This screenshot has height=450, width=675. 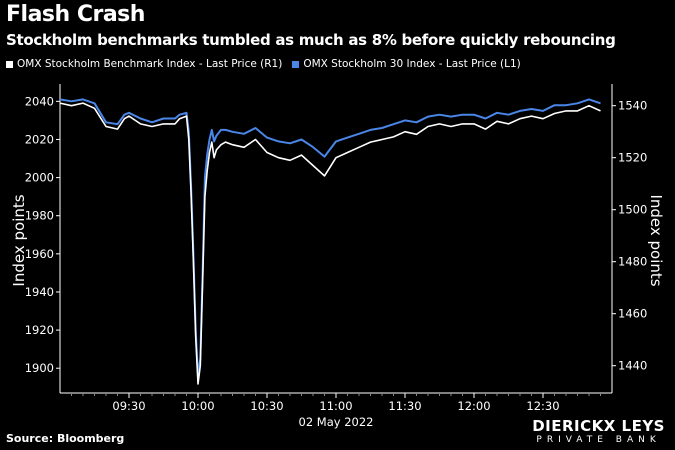 I want to click on left-tick-label: 1980, so click(x=39, y=216).